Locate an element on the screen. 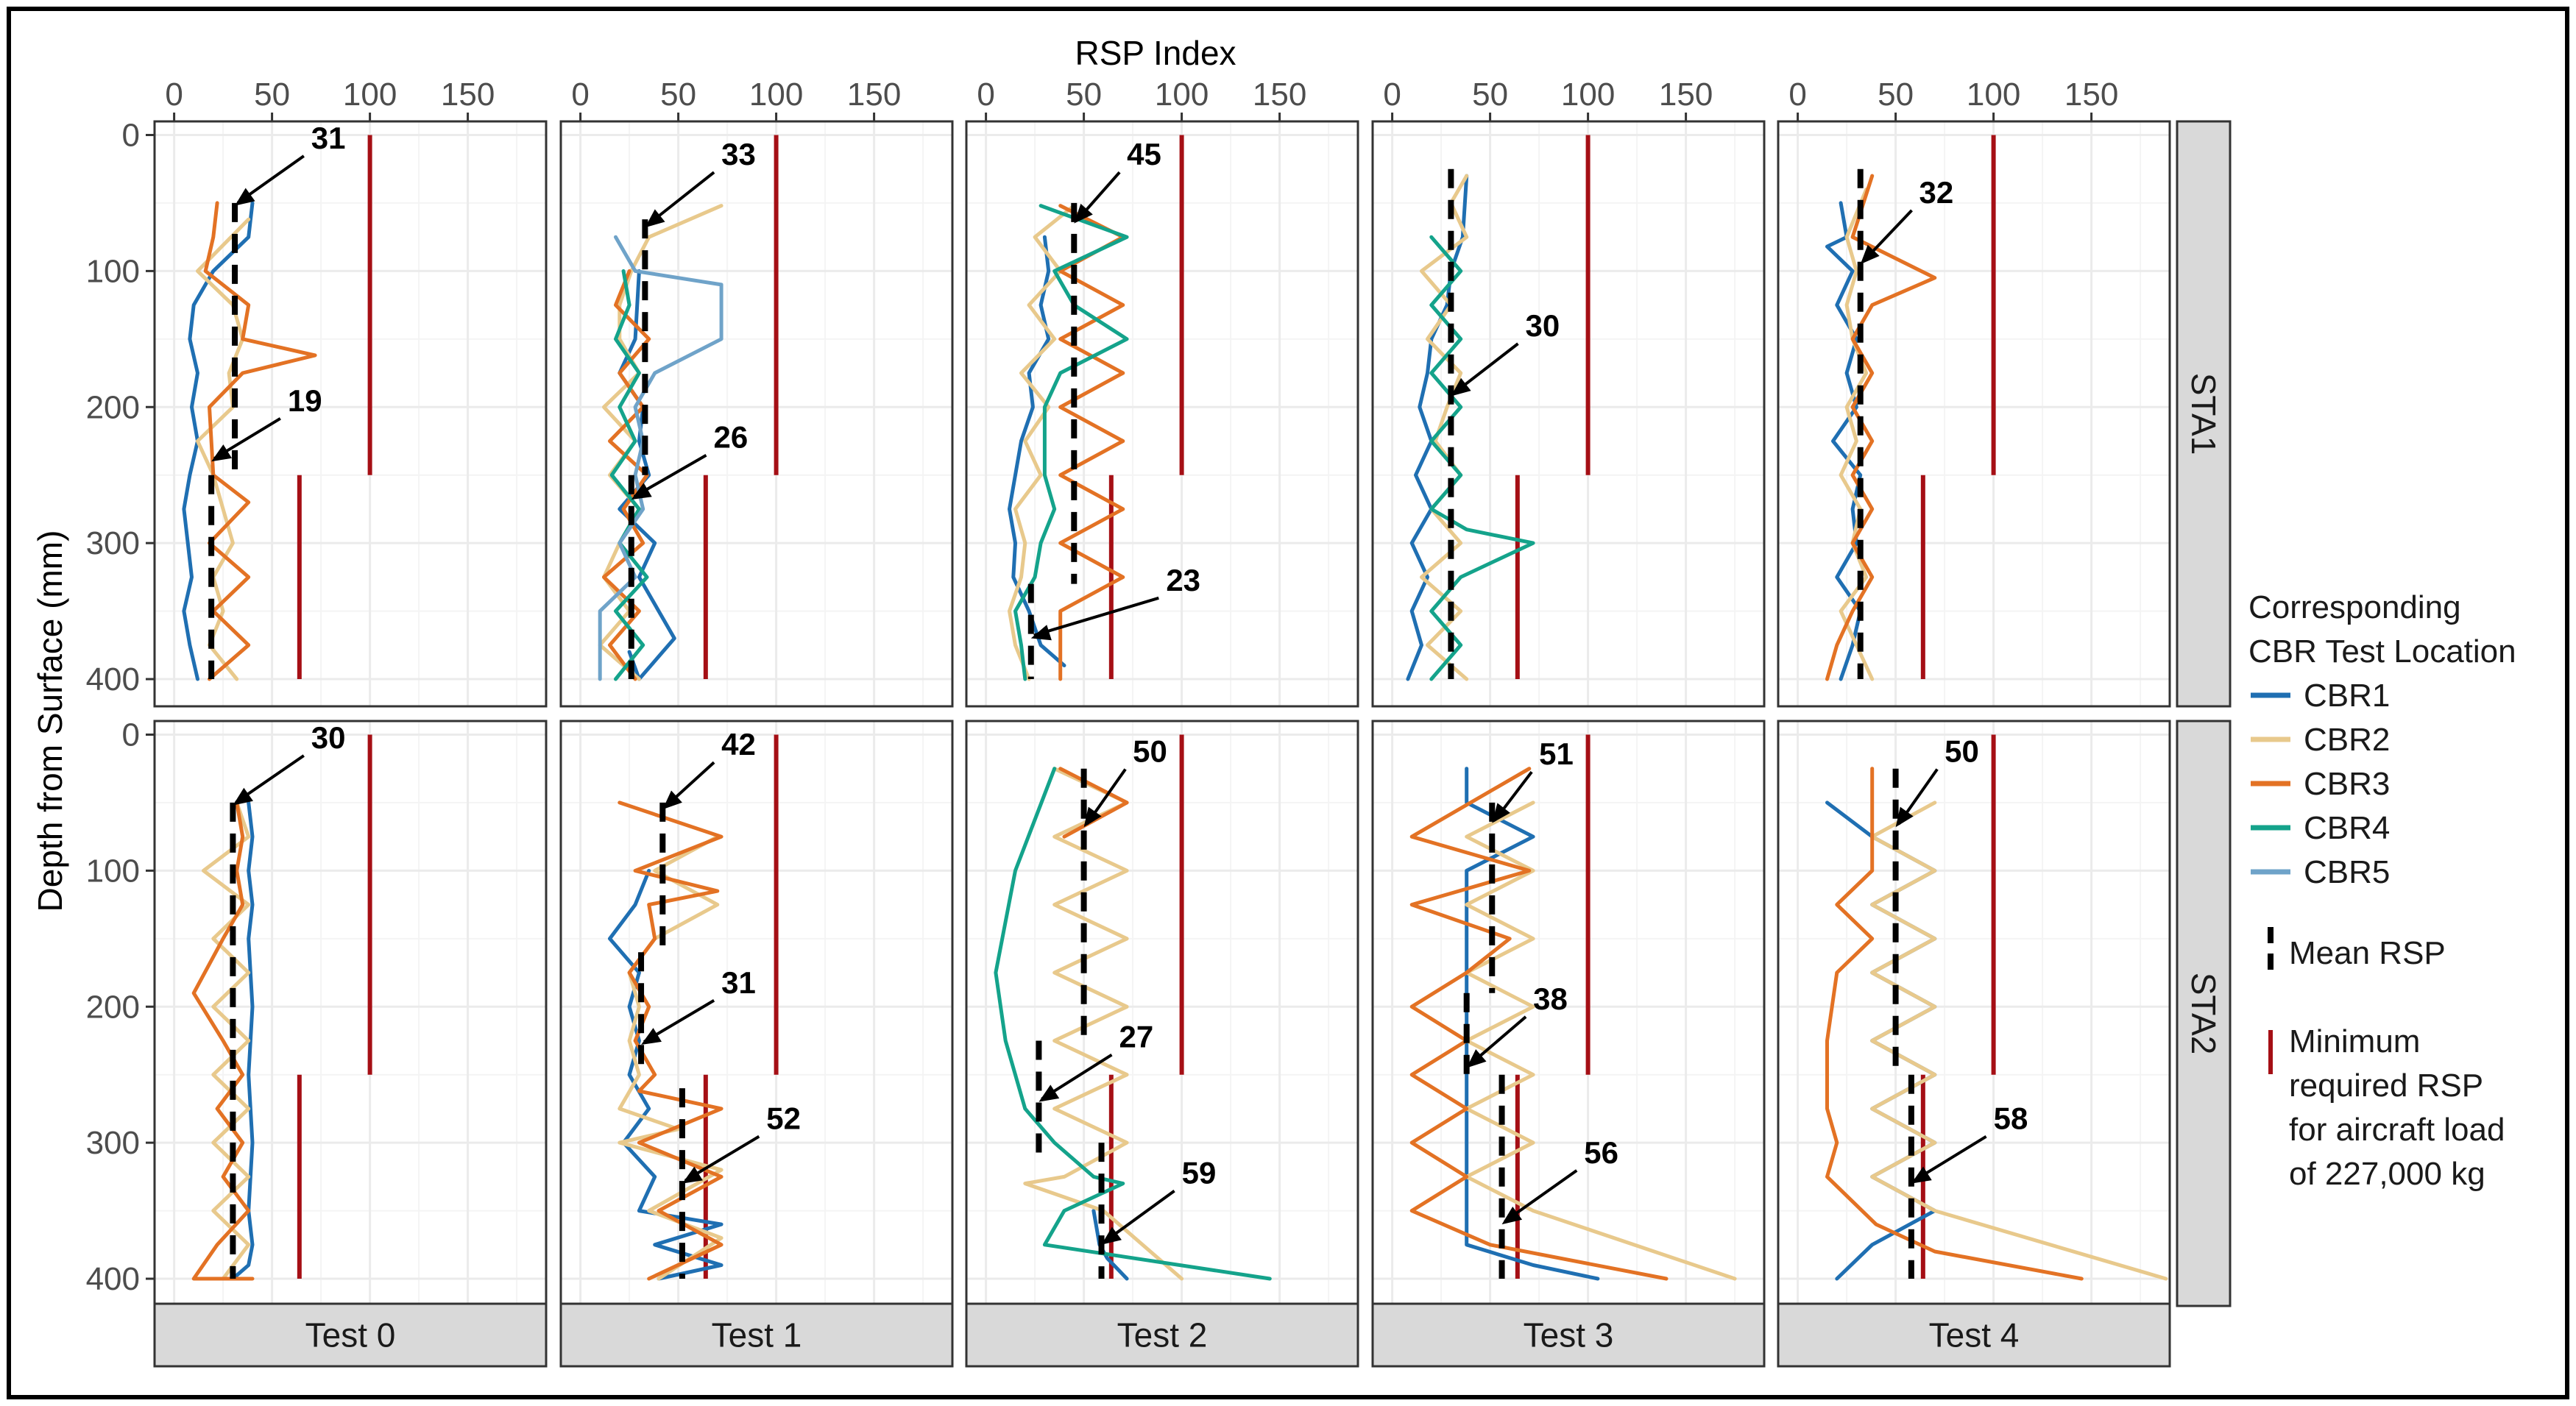 This screenshot has height=1406, width=2576. annotation-label: 33 is located at coordinates (738, 154).